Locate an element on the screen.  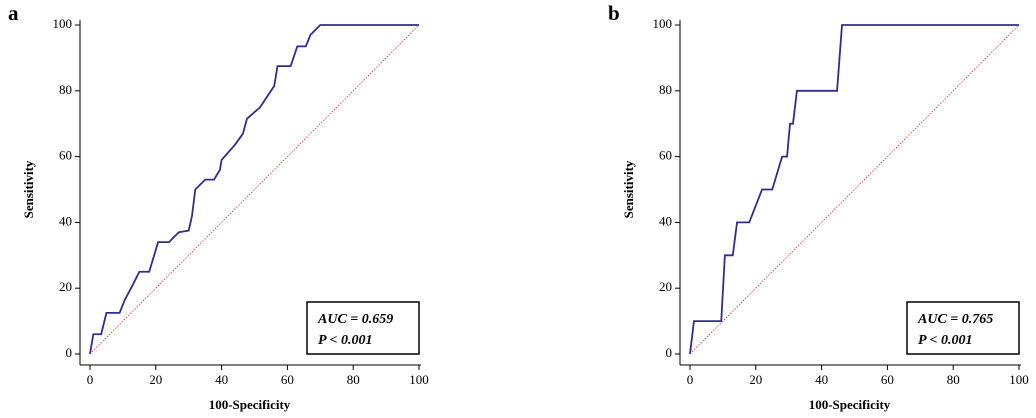
annotation: AUC = 0.765 is located at coordinates (955, 319).